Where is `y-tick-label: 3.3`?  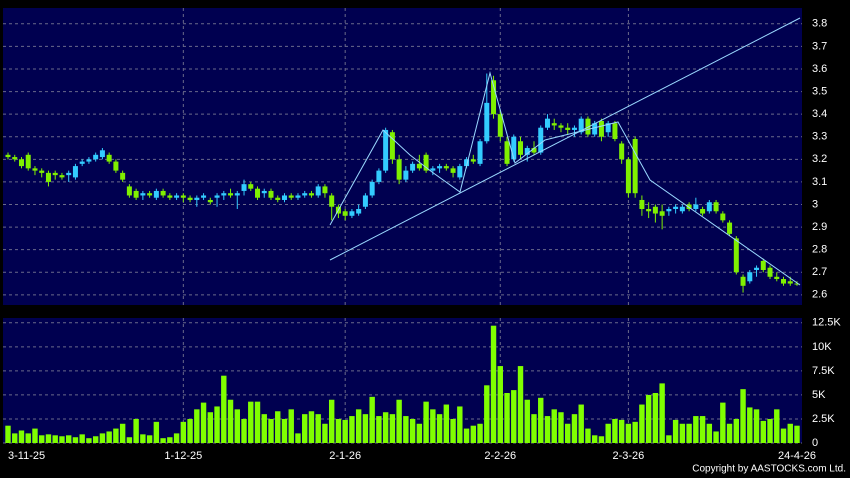 y-tick-label: 3.3 is located at coordinates (819, 137).